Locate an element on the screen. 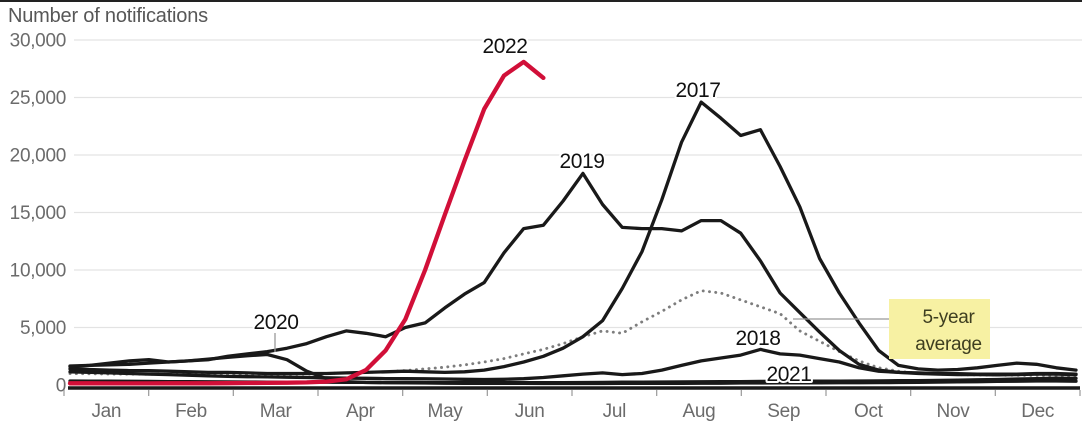 The height and width of the screenshot is (436, 1082). series-label-2018: 2018 is located at coordinates (757, 338).